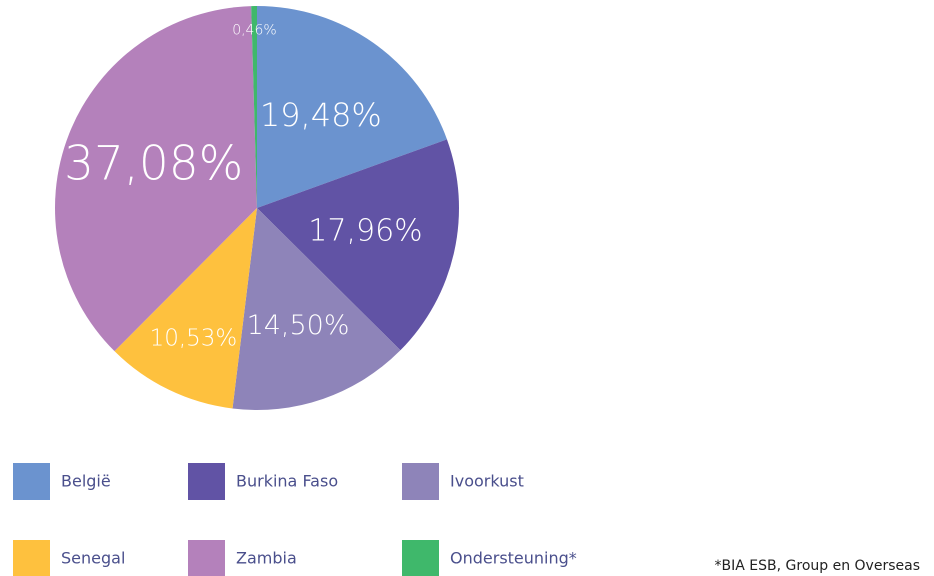 This screenshot has height=576, width=934. I want to click on legend-label: Zambia, so click(266, 558).